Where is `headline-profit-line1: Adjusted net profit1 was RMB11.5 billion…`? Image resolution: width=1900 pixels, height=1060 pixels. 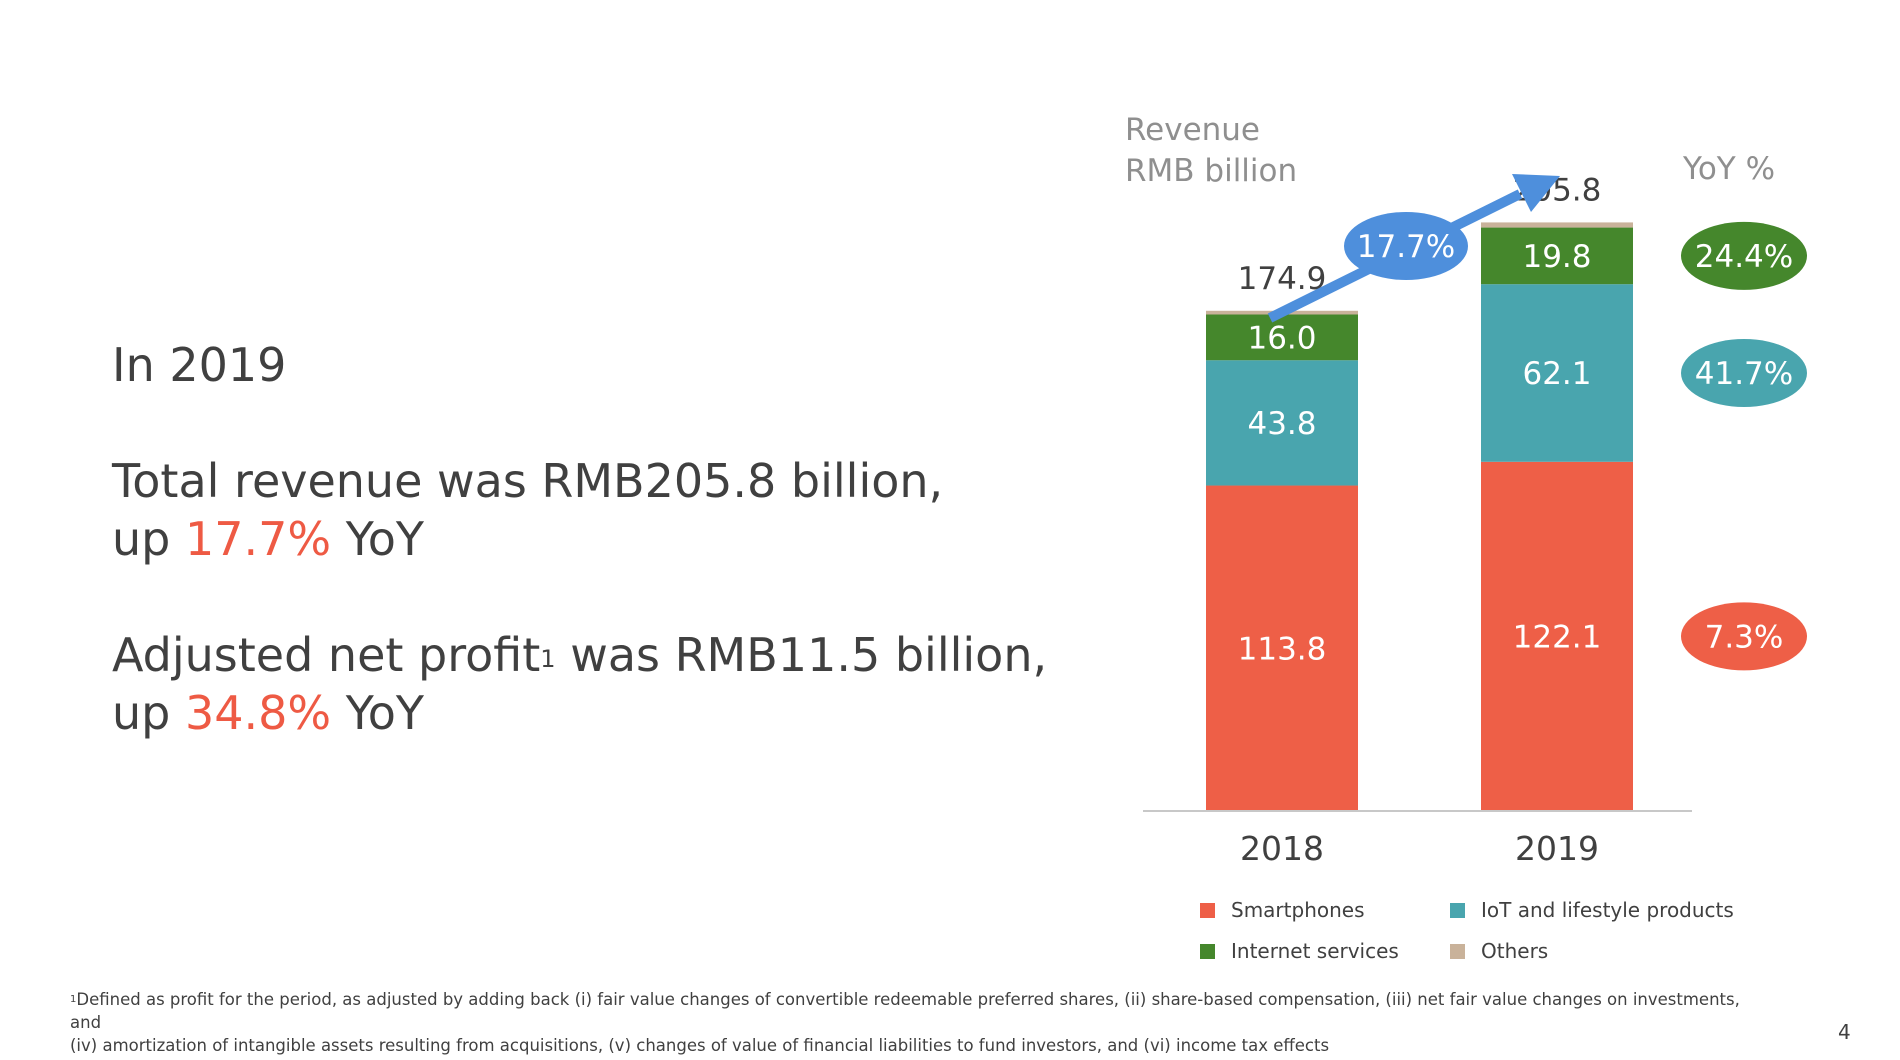 headline-profit-line1: Adjusted net profit1 was RMB11.5 billion… is located at coordinates (579, 655).